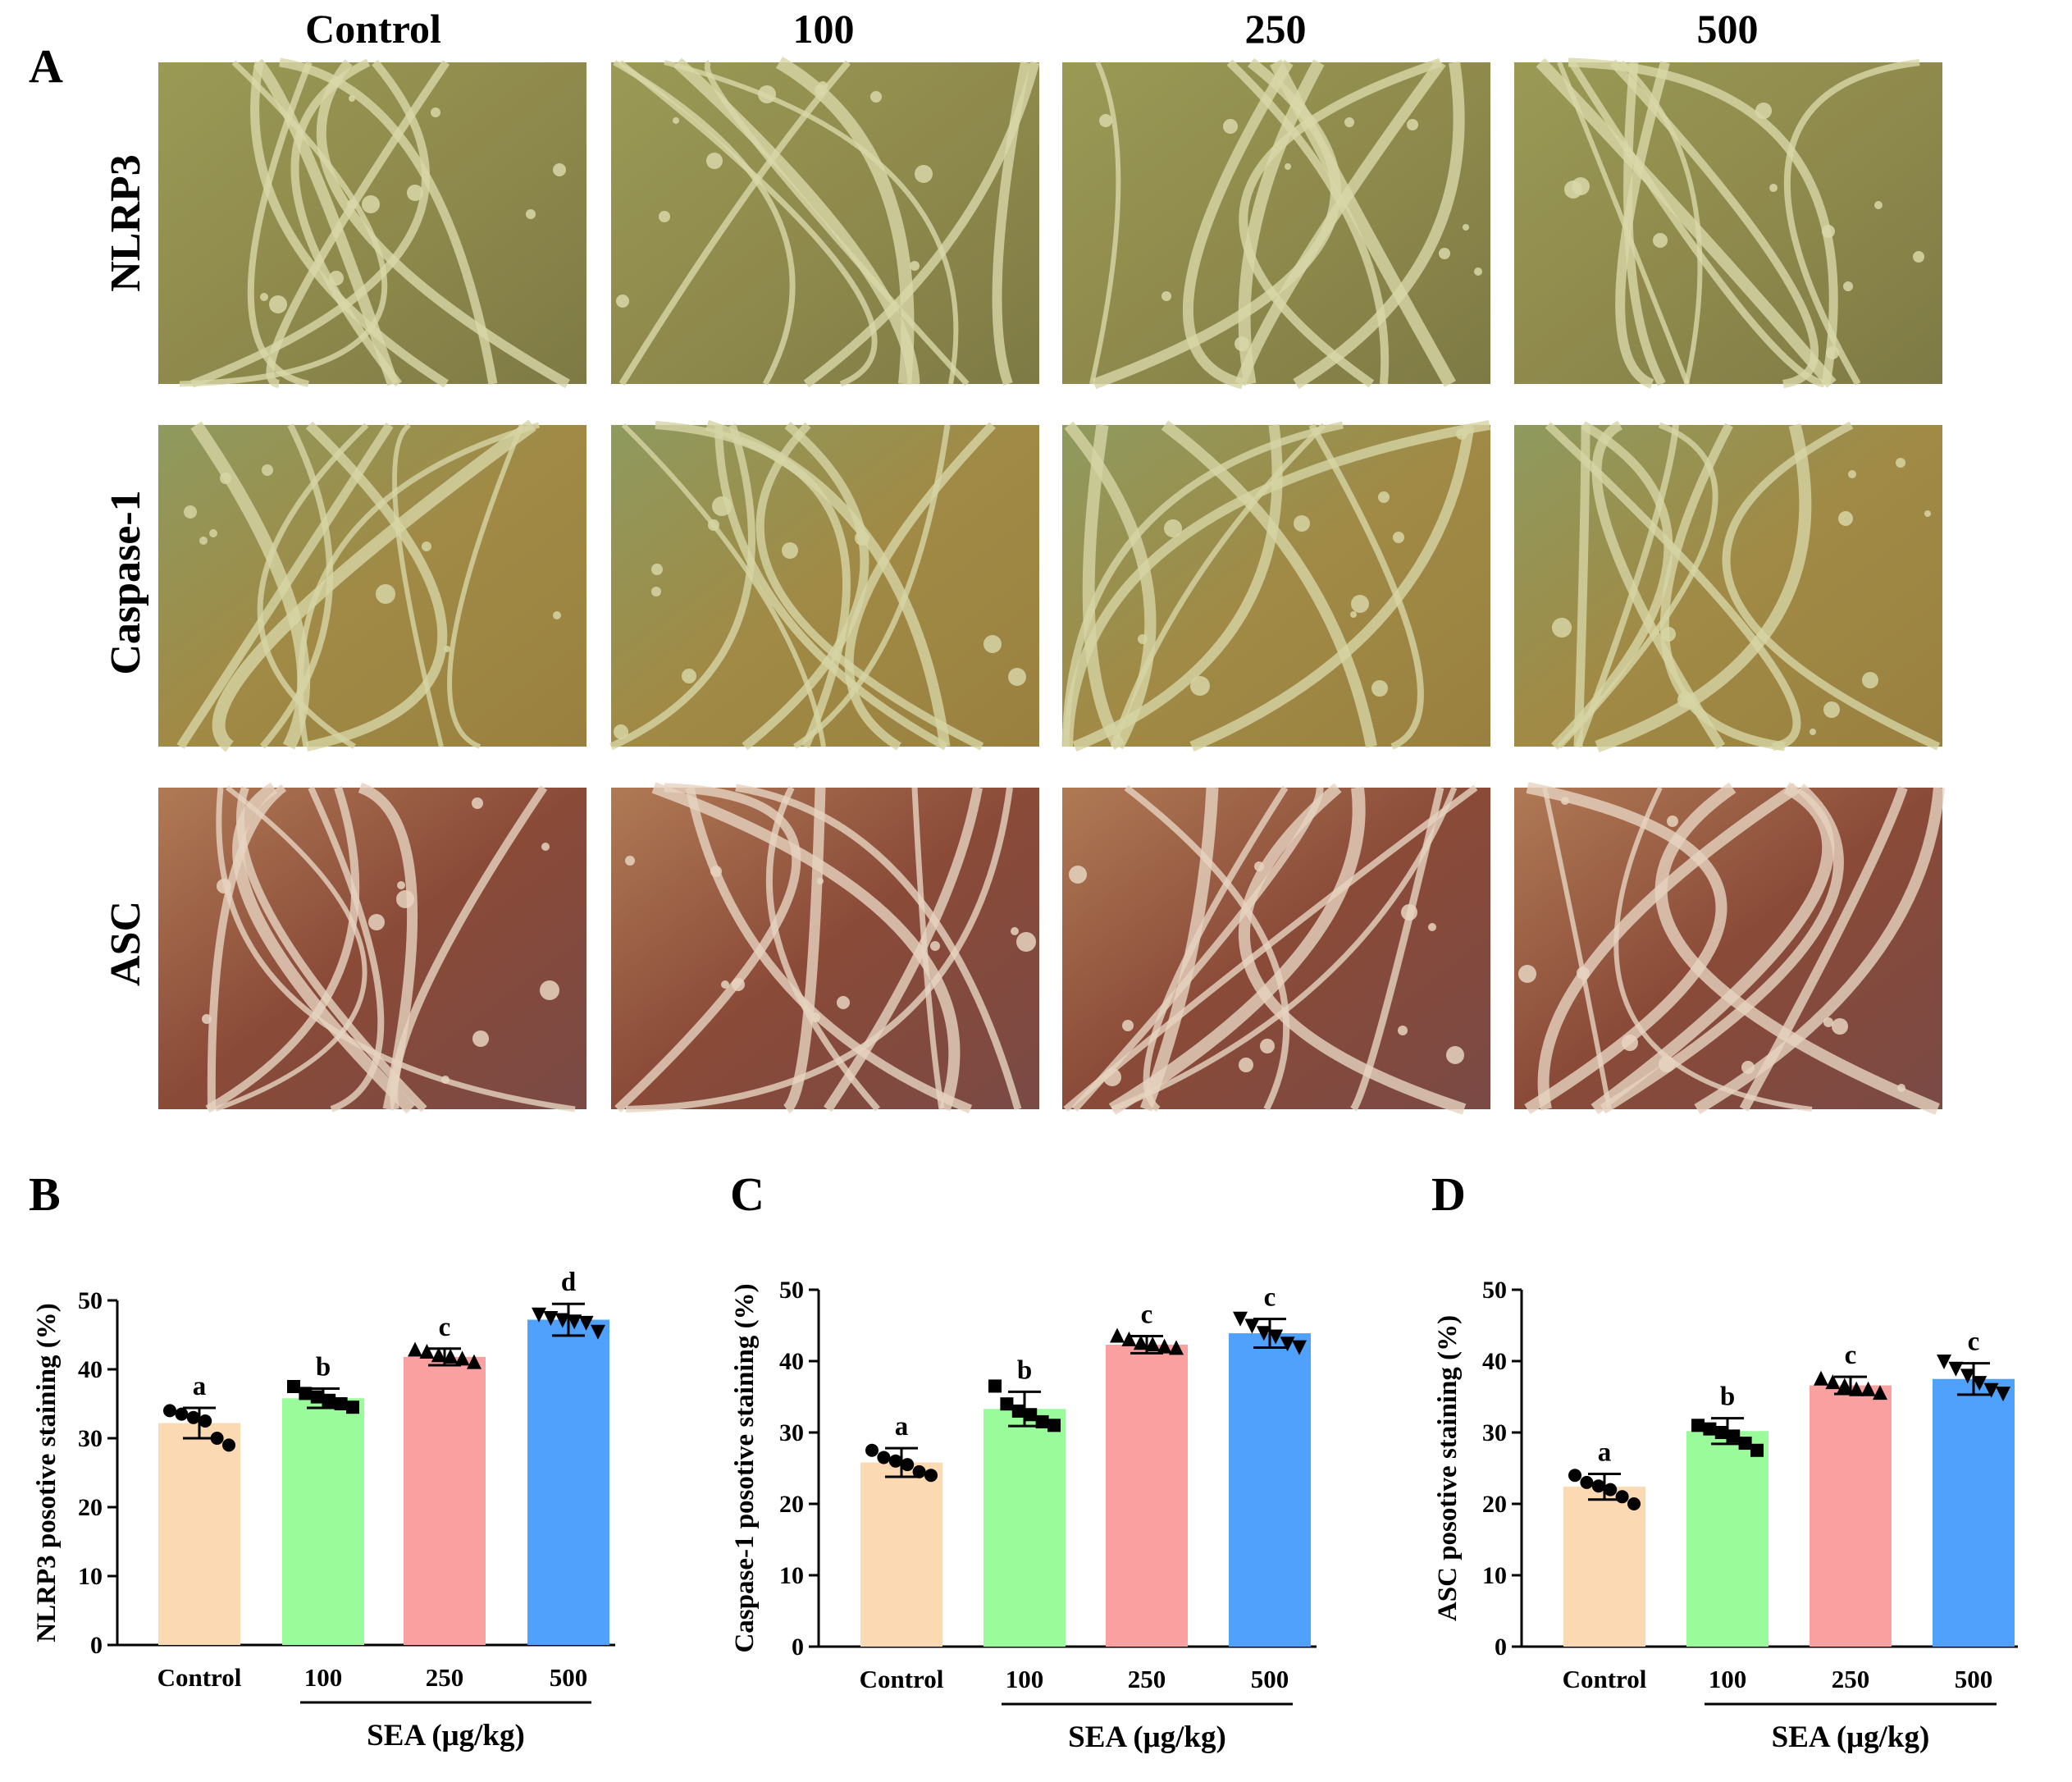  Describe the element at coordinates (45, 1194) in the screenshot. I see `panel-letter: B` at that location.